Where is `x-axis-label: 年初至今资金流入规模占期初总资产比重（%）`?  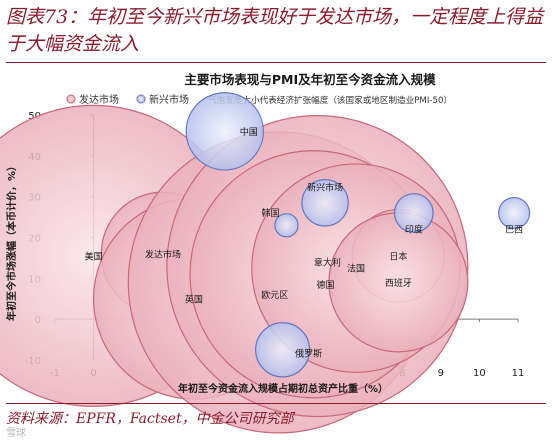 x-axis-label: 年初至今资金流入规模占期初总资产比重（%） is located at coordinates (283, 388).